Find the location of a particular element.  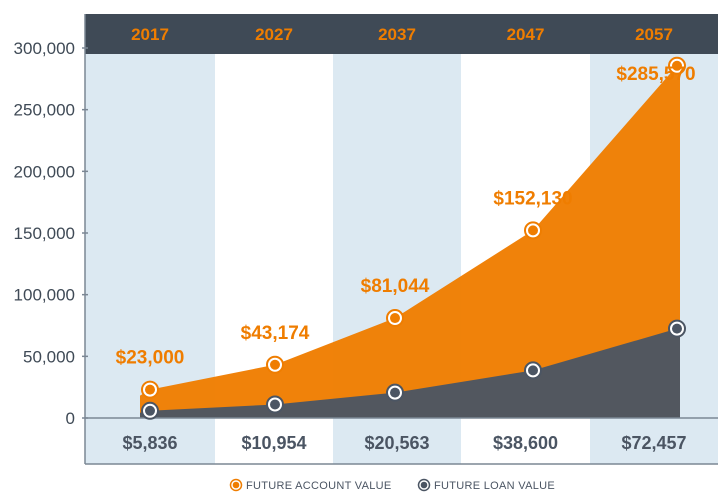

account-point-2057 is located at coordinates (677, 65).